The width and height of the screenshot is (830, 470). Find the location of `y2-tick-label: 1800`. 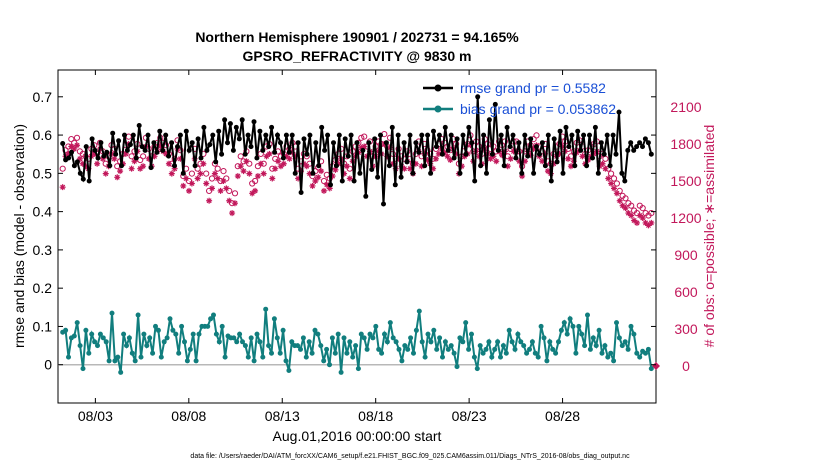

y2-tick-label: 1800 is located at coordinates (685, 144).